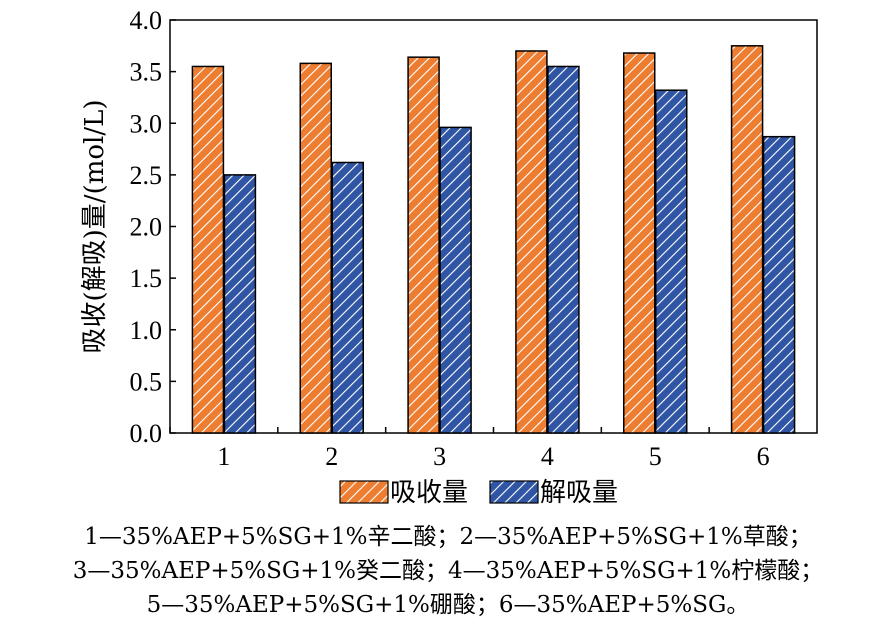 The height and width of the screenshot is (640, 896). What do you see at coordinates (448, 605) in the screenshot?
I see `caption-line-3: 5—35%AEP+5%SG+1%硼酸；6—35%AEP+5%SG。` at bounding box center [448, 605].